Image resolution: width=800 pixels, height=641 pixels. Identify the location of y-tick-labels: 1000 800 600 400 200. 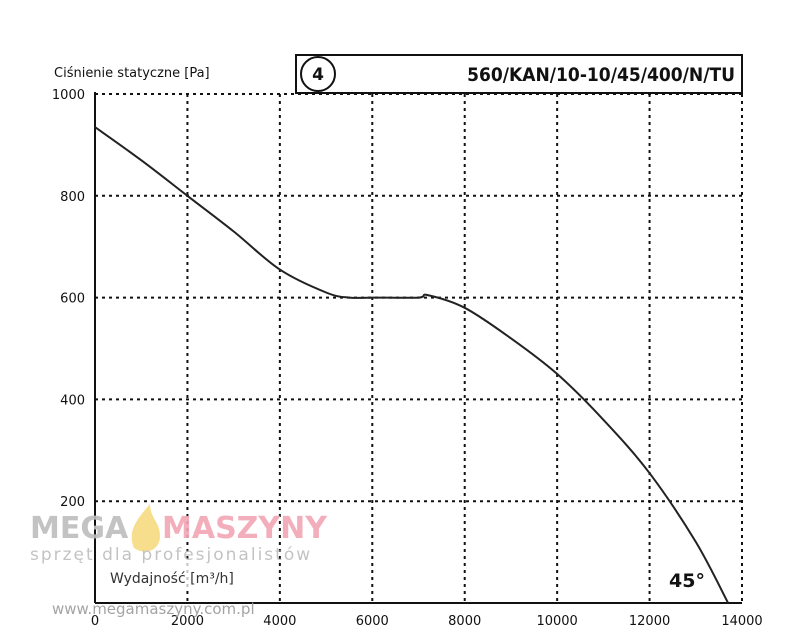
(68, 299).